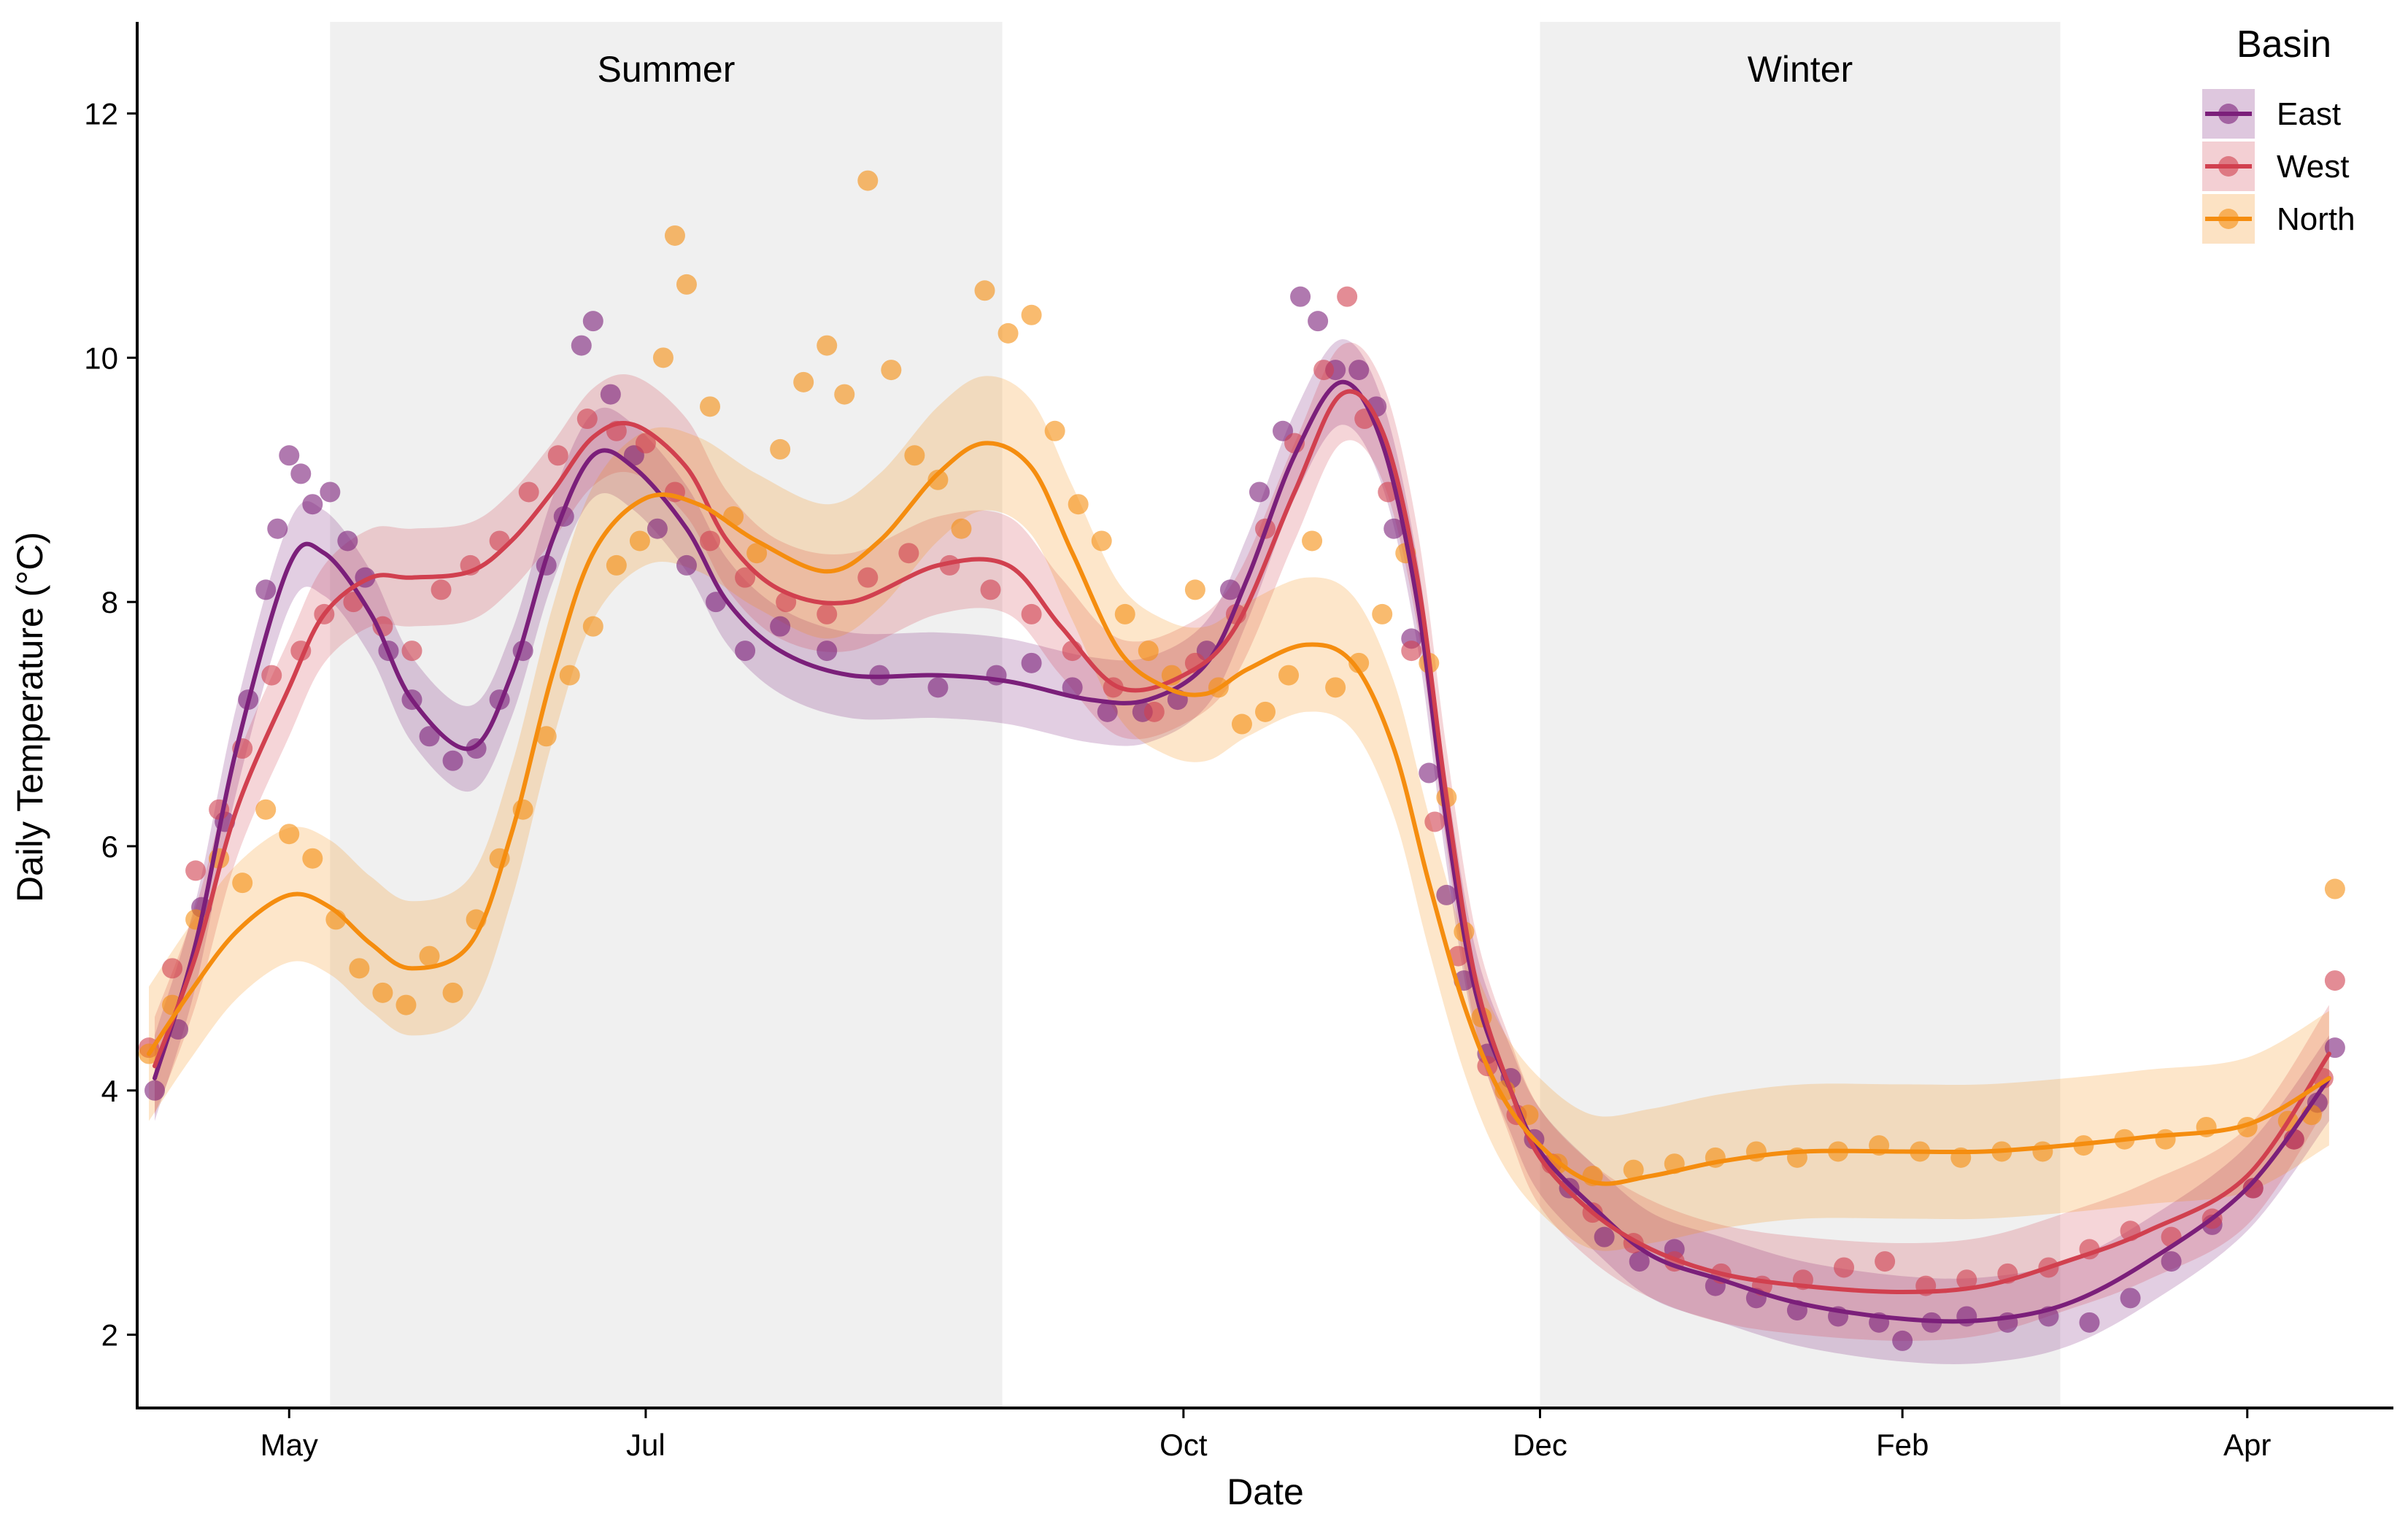  What do you see at coordinates (2228, 219) in the screenshot?
I see `legend-key-point-north` at bounding box center [2228, 219].